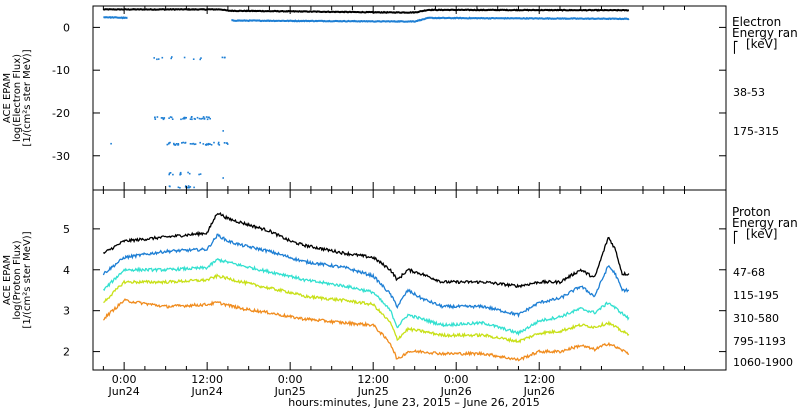 Image resolution: width=800 pixels, height=410 pixels. Describe the element at coordinates (61, 70) in the screenshot. I see `y-tick-label: -10` at that location.